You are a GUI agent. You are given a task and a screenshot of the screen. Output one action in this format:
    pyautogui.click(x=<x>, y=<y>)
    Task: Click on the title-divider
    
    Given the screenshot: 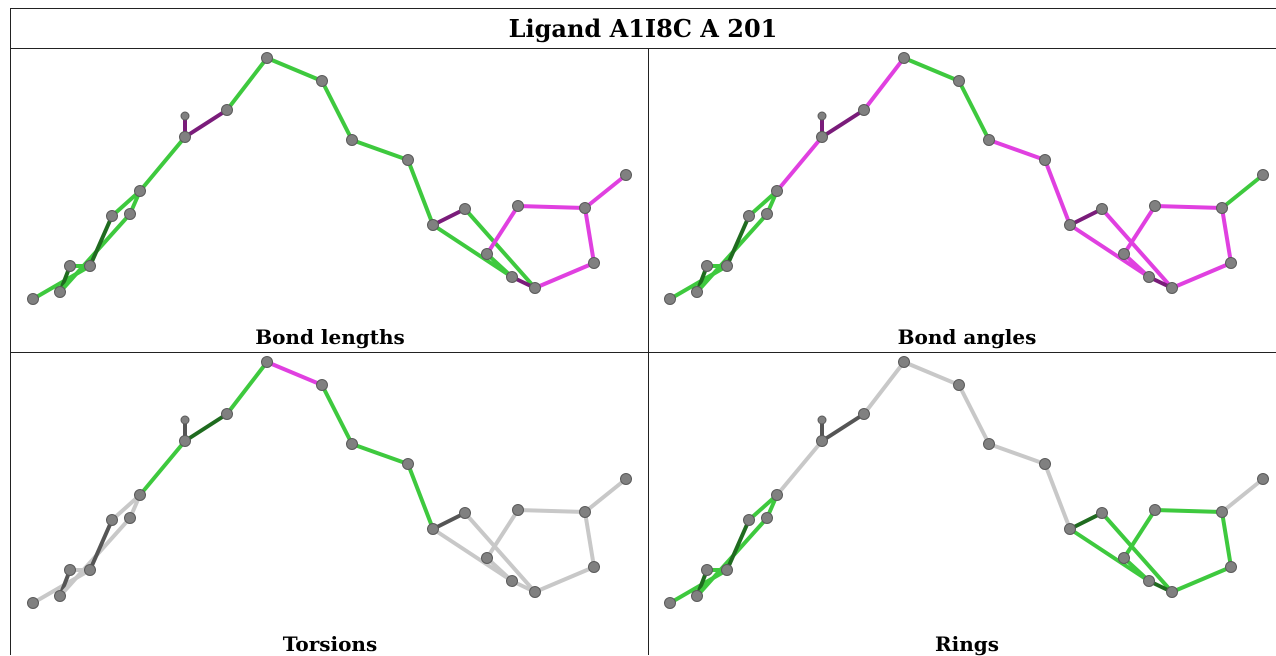 What is the action you would take?
    pyautogui.click(x=643, y=48)
    